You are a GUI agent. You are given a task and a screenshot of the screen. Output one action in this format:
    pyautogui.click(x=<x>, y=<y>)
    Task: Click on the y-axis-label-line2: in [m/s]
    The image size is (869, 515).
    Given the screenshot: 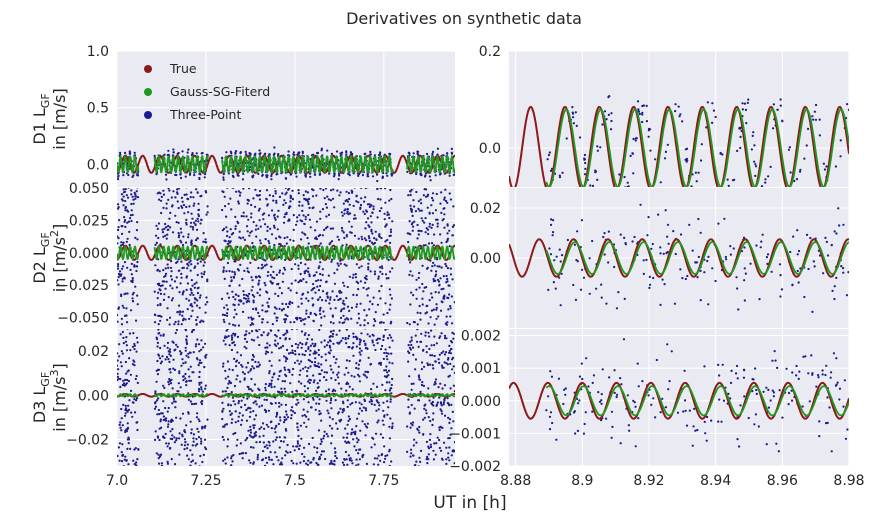 What is the action you would take?
    pyautogui.click(x=59, y=118)
    